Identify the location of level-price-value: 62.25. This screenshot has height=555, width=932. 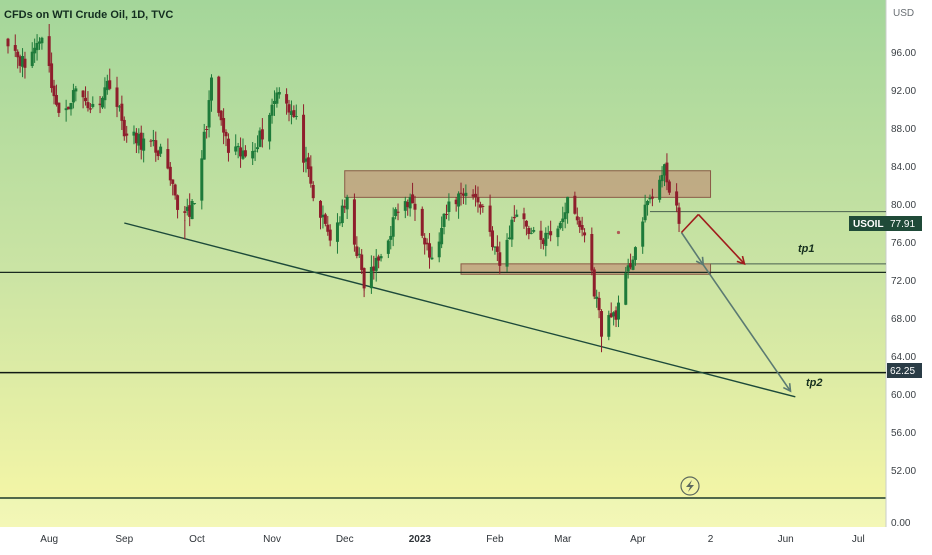
(902, 371).